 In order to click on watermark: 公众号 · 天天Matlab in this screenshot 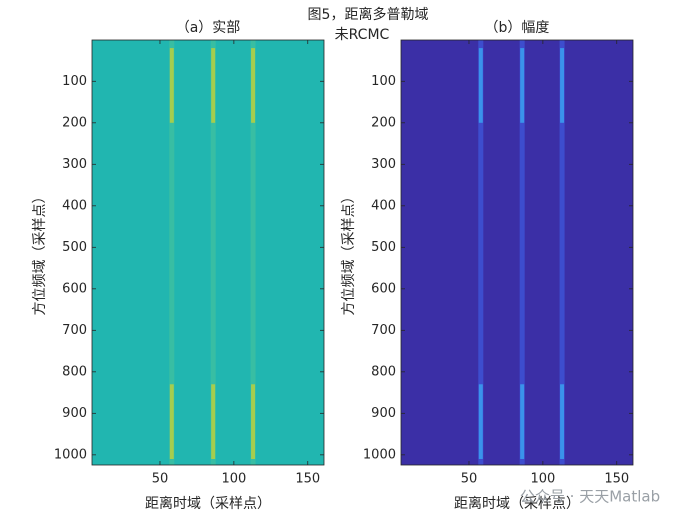, I will do `click(590, 497)`.